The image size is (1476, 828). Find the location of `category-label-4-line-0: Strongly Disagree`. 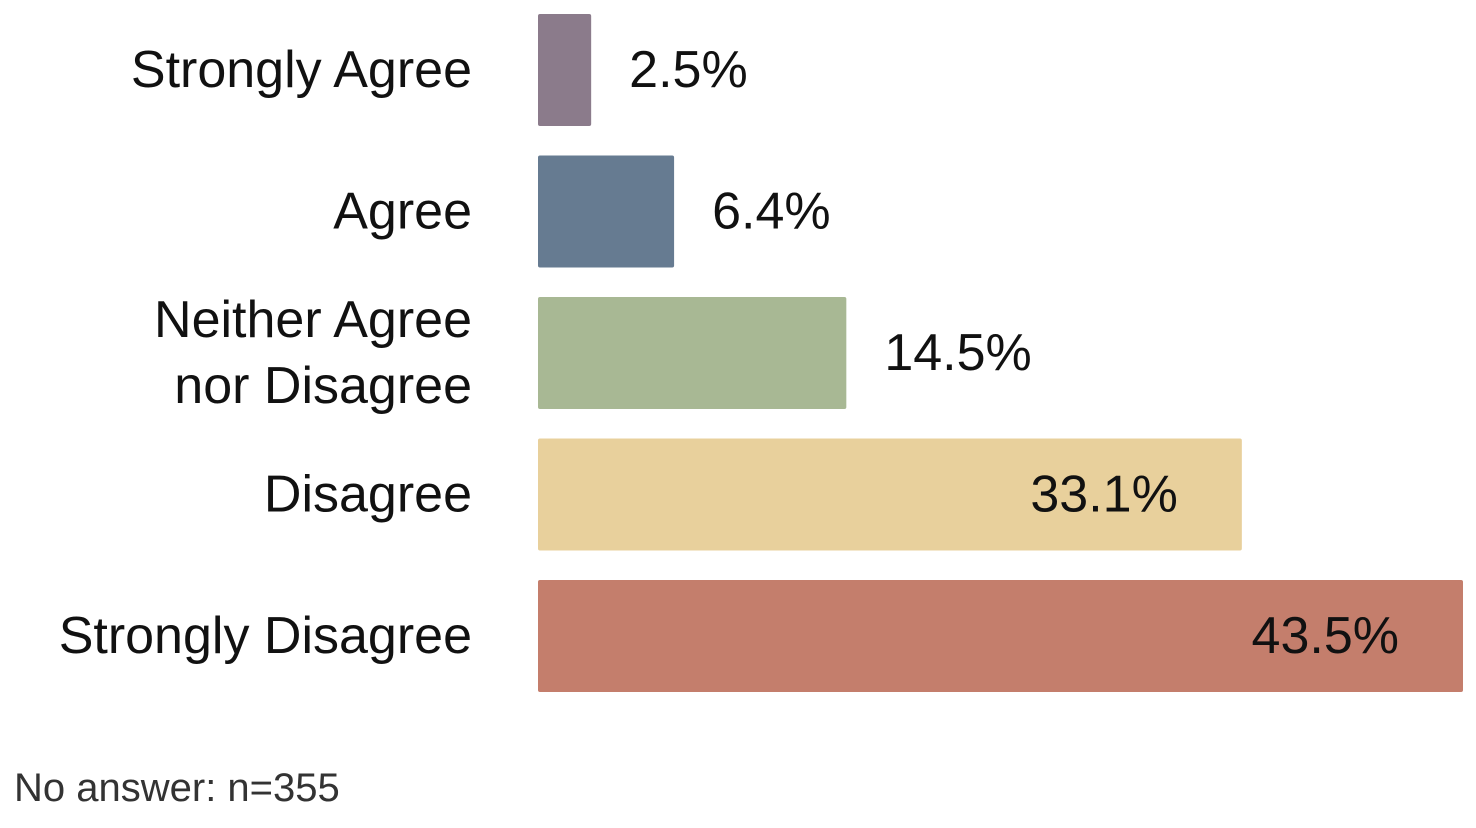

category-label-4-line-0: Strongly Disagree is located at coordinates (265, 636).